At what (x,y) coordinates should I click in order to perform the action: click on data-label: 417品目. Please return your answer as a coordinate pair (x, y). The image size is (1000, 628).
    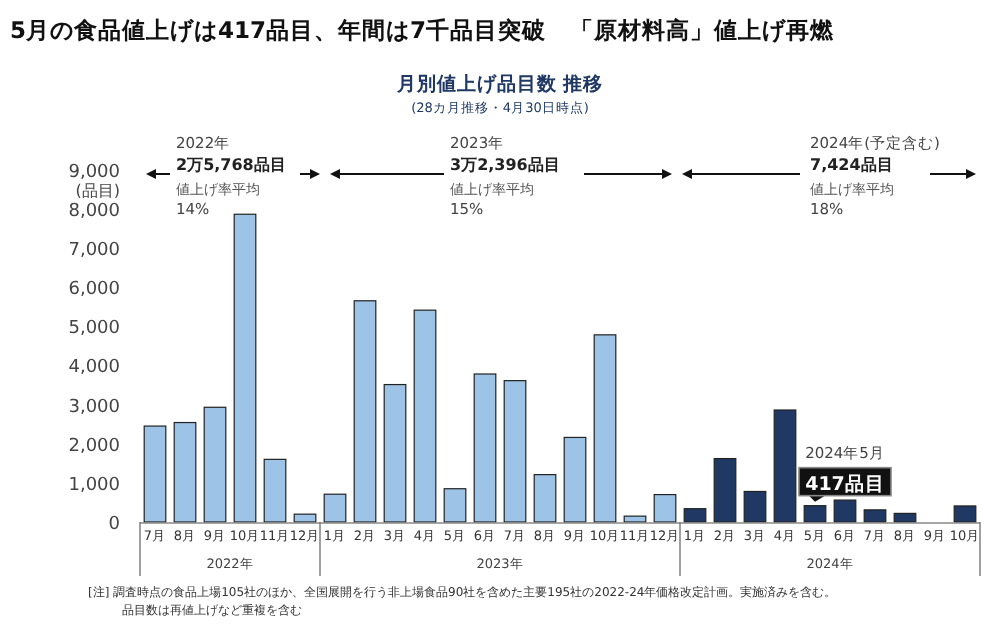
    Looking at the image, I should click on (845, 483).